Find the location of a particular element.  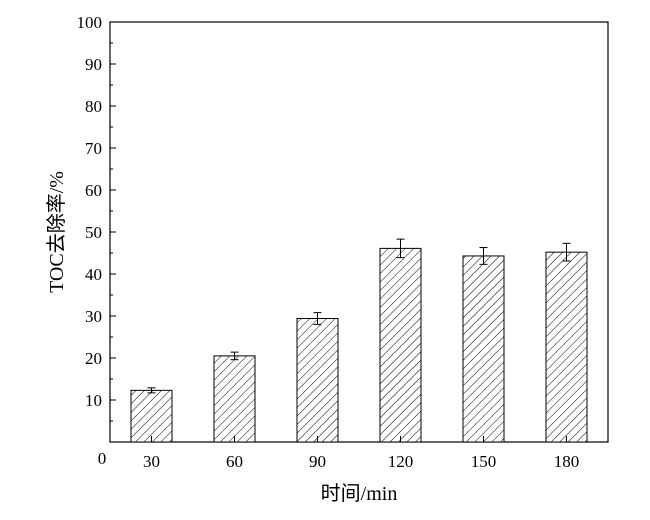

origin-label: 0 is located at coordinates (102, 458).